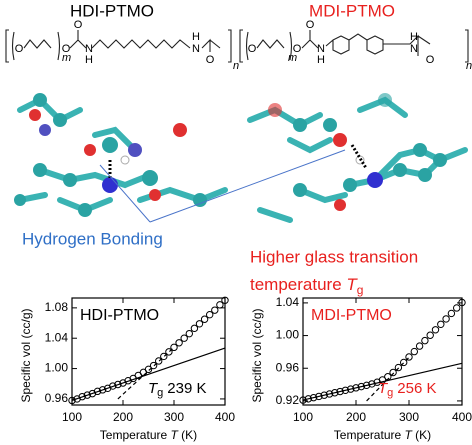 The width and height of the screenshot is (472, 445). I want to click on atoms, so click(110, 155).